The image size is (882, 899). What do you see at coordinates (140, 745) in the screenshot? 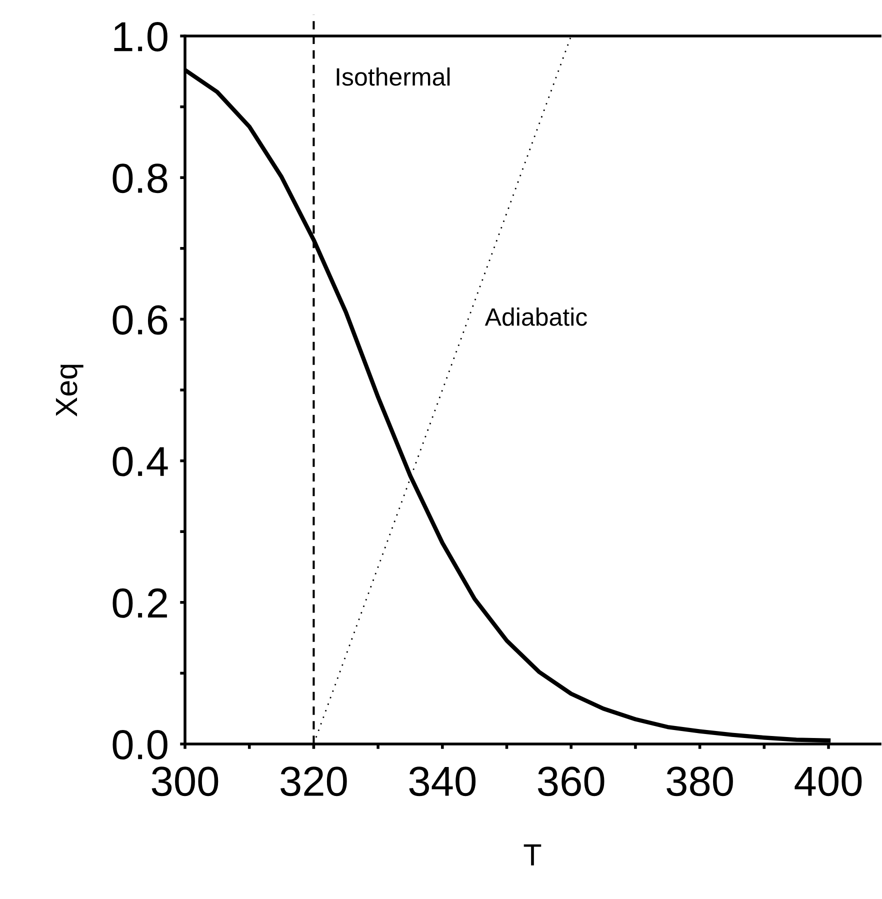
I see `y-tick-label: 0.0` at bounding box center [140, 745].